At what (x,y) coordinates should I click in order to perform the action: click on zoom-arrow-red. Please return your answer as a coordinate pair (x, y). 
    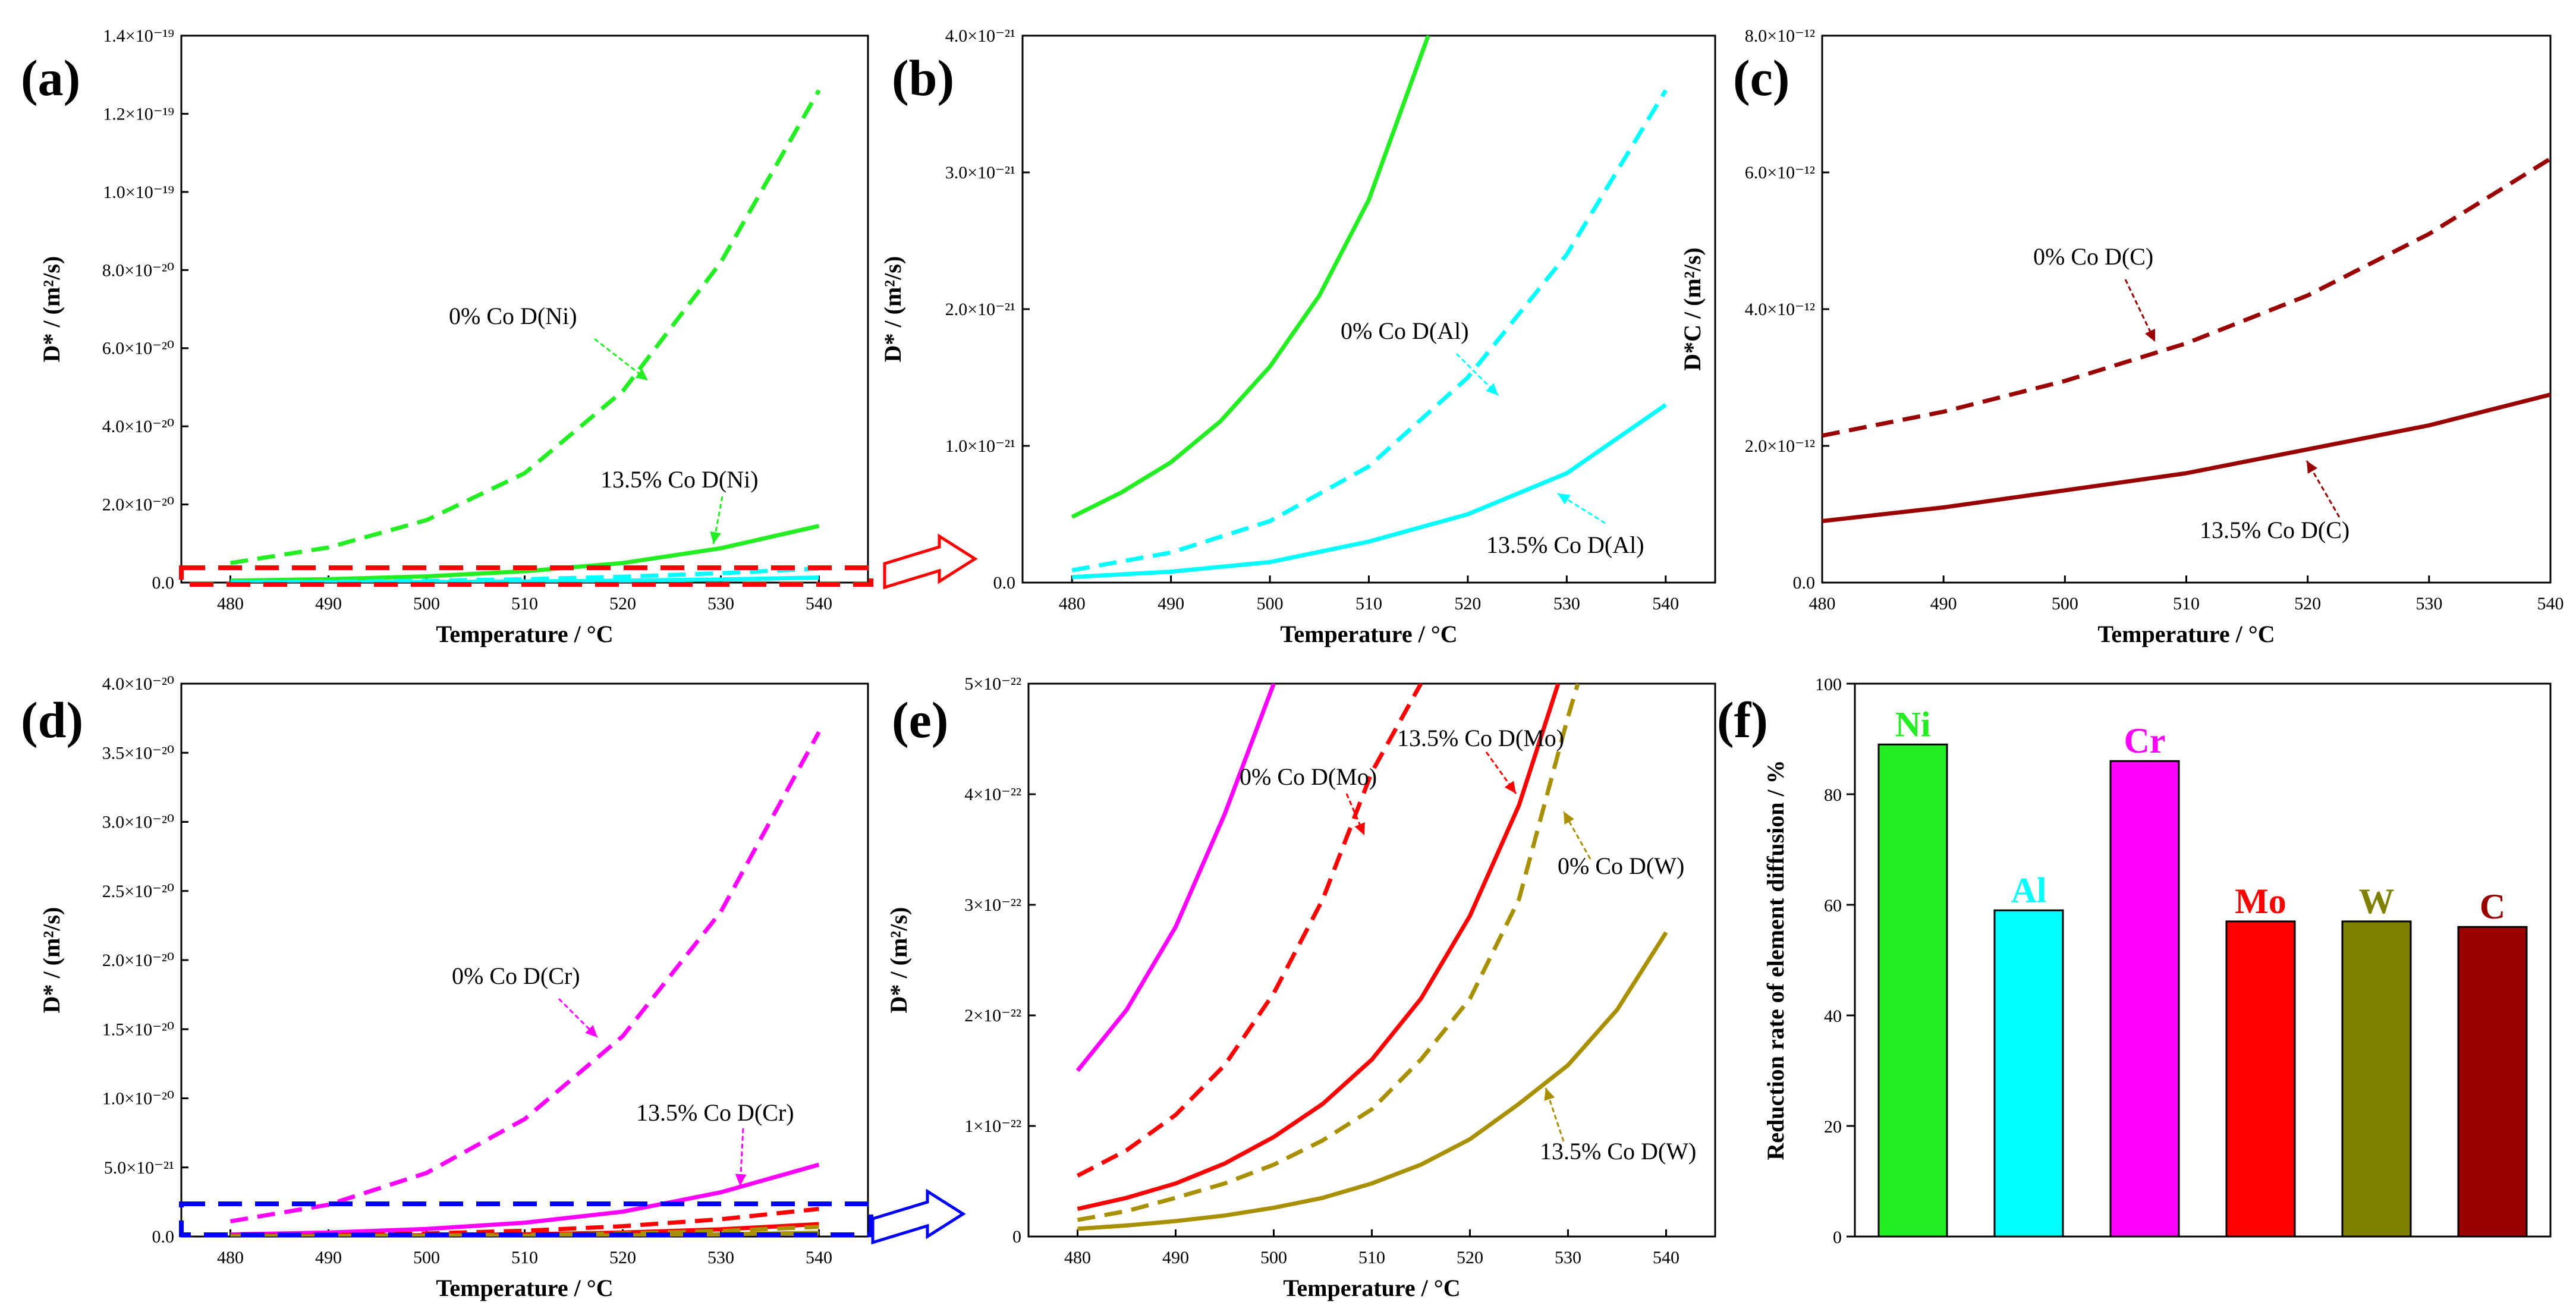
    Looking at the image, I should click on (930, 561).